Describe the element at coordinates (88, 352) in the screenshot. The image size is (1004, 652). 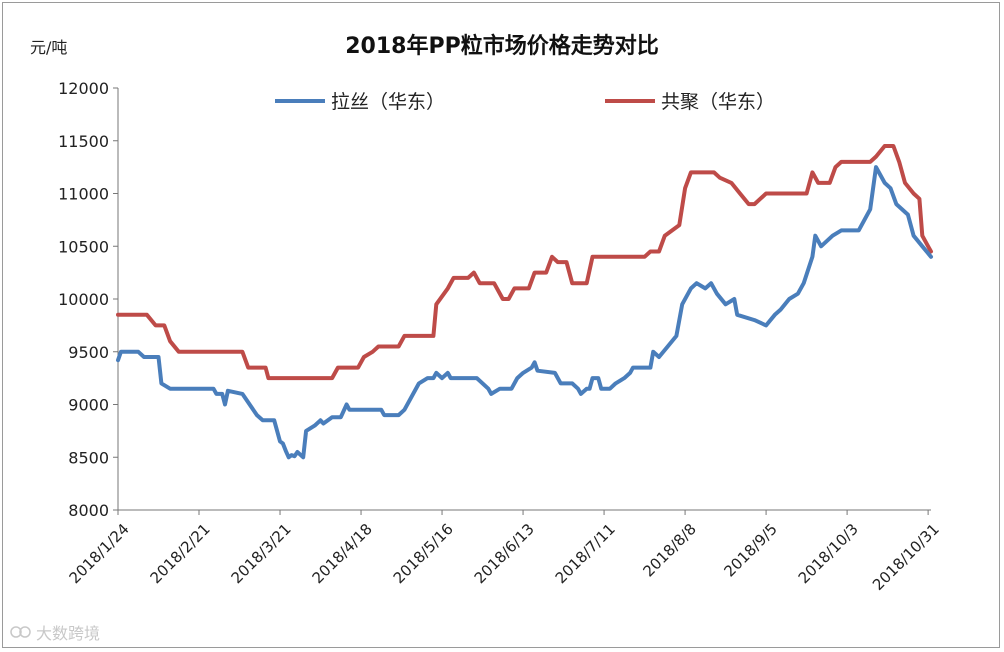
I see `y-tick-label: 9500` at that location.